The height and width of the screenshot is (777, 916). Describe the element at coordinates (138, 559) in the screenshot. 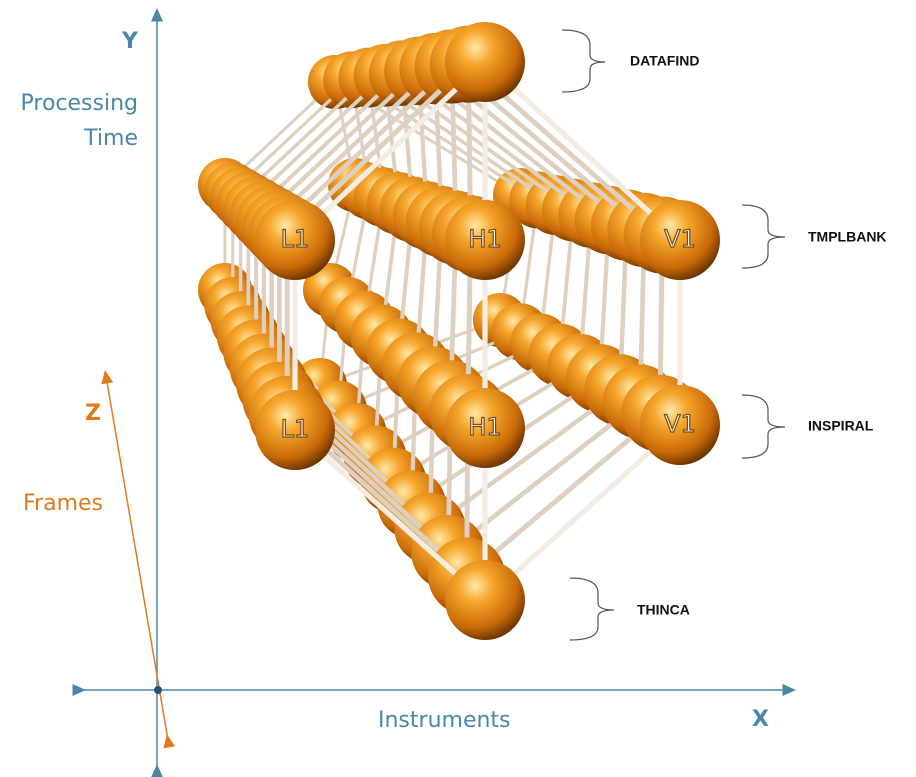

I see `z-axis` at that location.